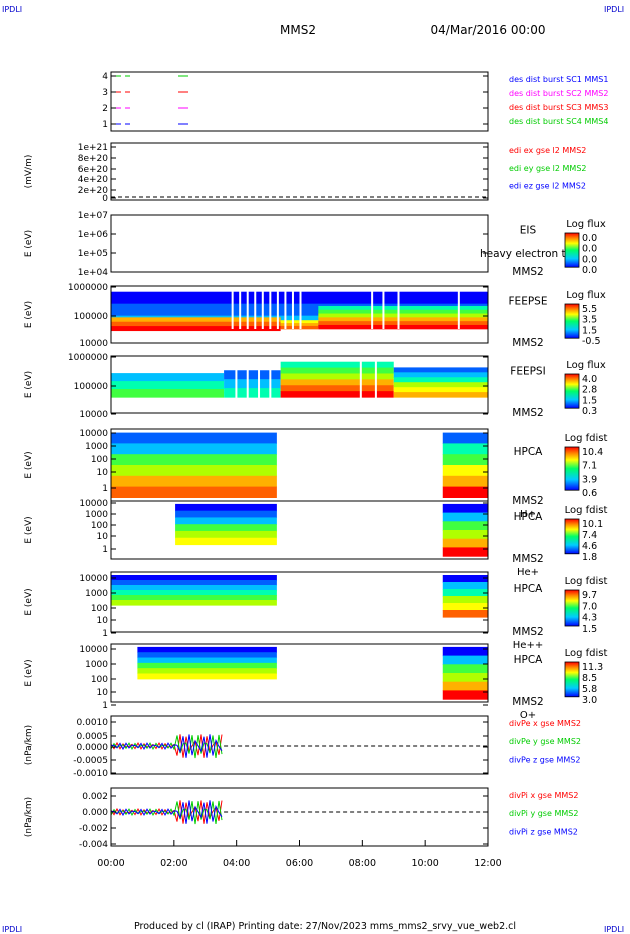 Image resolution: width=630 pixels, height=934 pixels. Describe the element at coordinates (543, 813) in the screenshot. I see `legend-entry: divPi y gse MMS2` at that location.